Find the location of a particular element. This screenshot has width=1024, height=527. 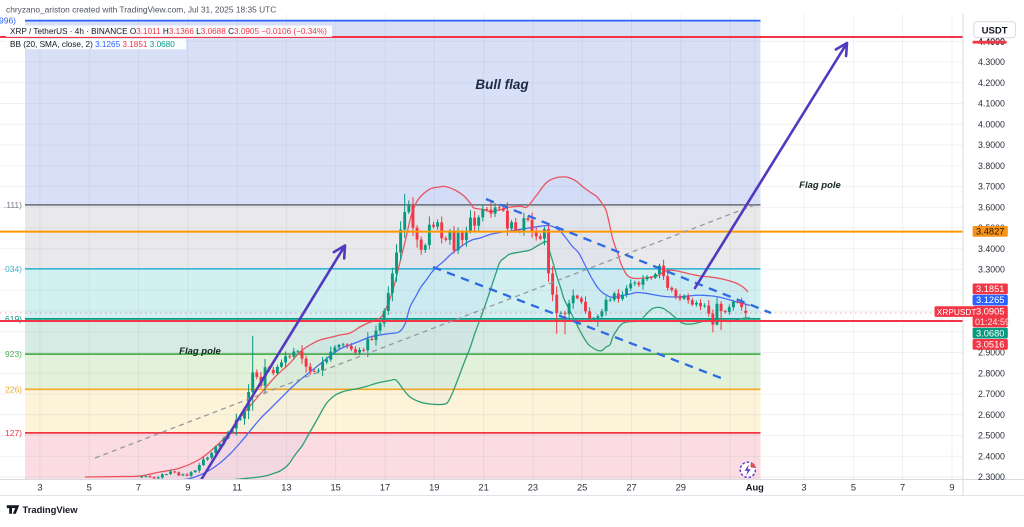

svg-text: 4.2000 is located at coordinates (991, 83).